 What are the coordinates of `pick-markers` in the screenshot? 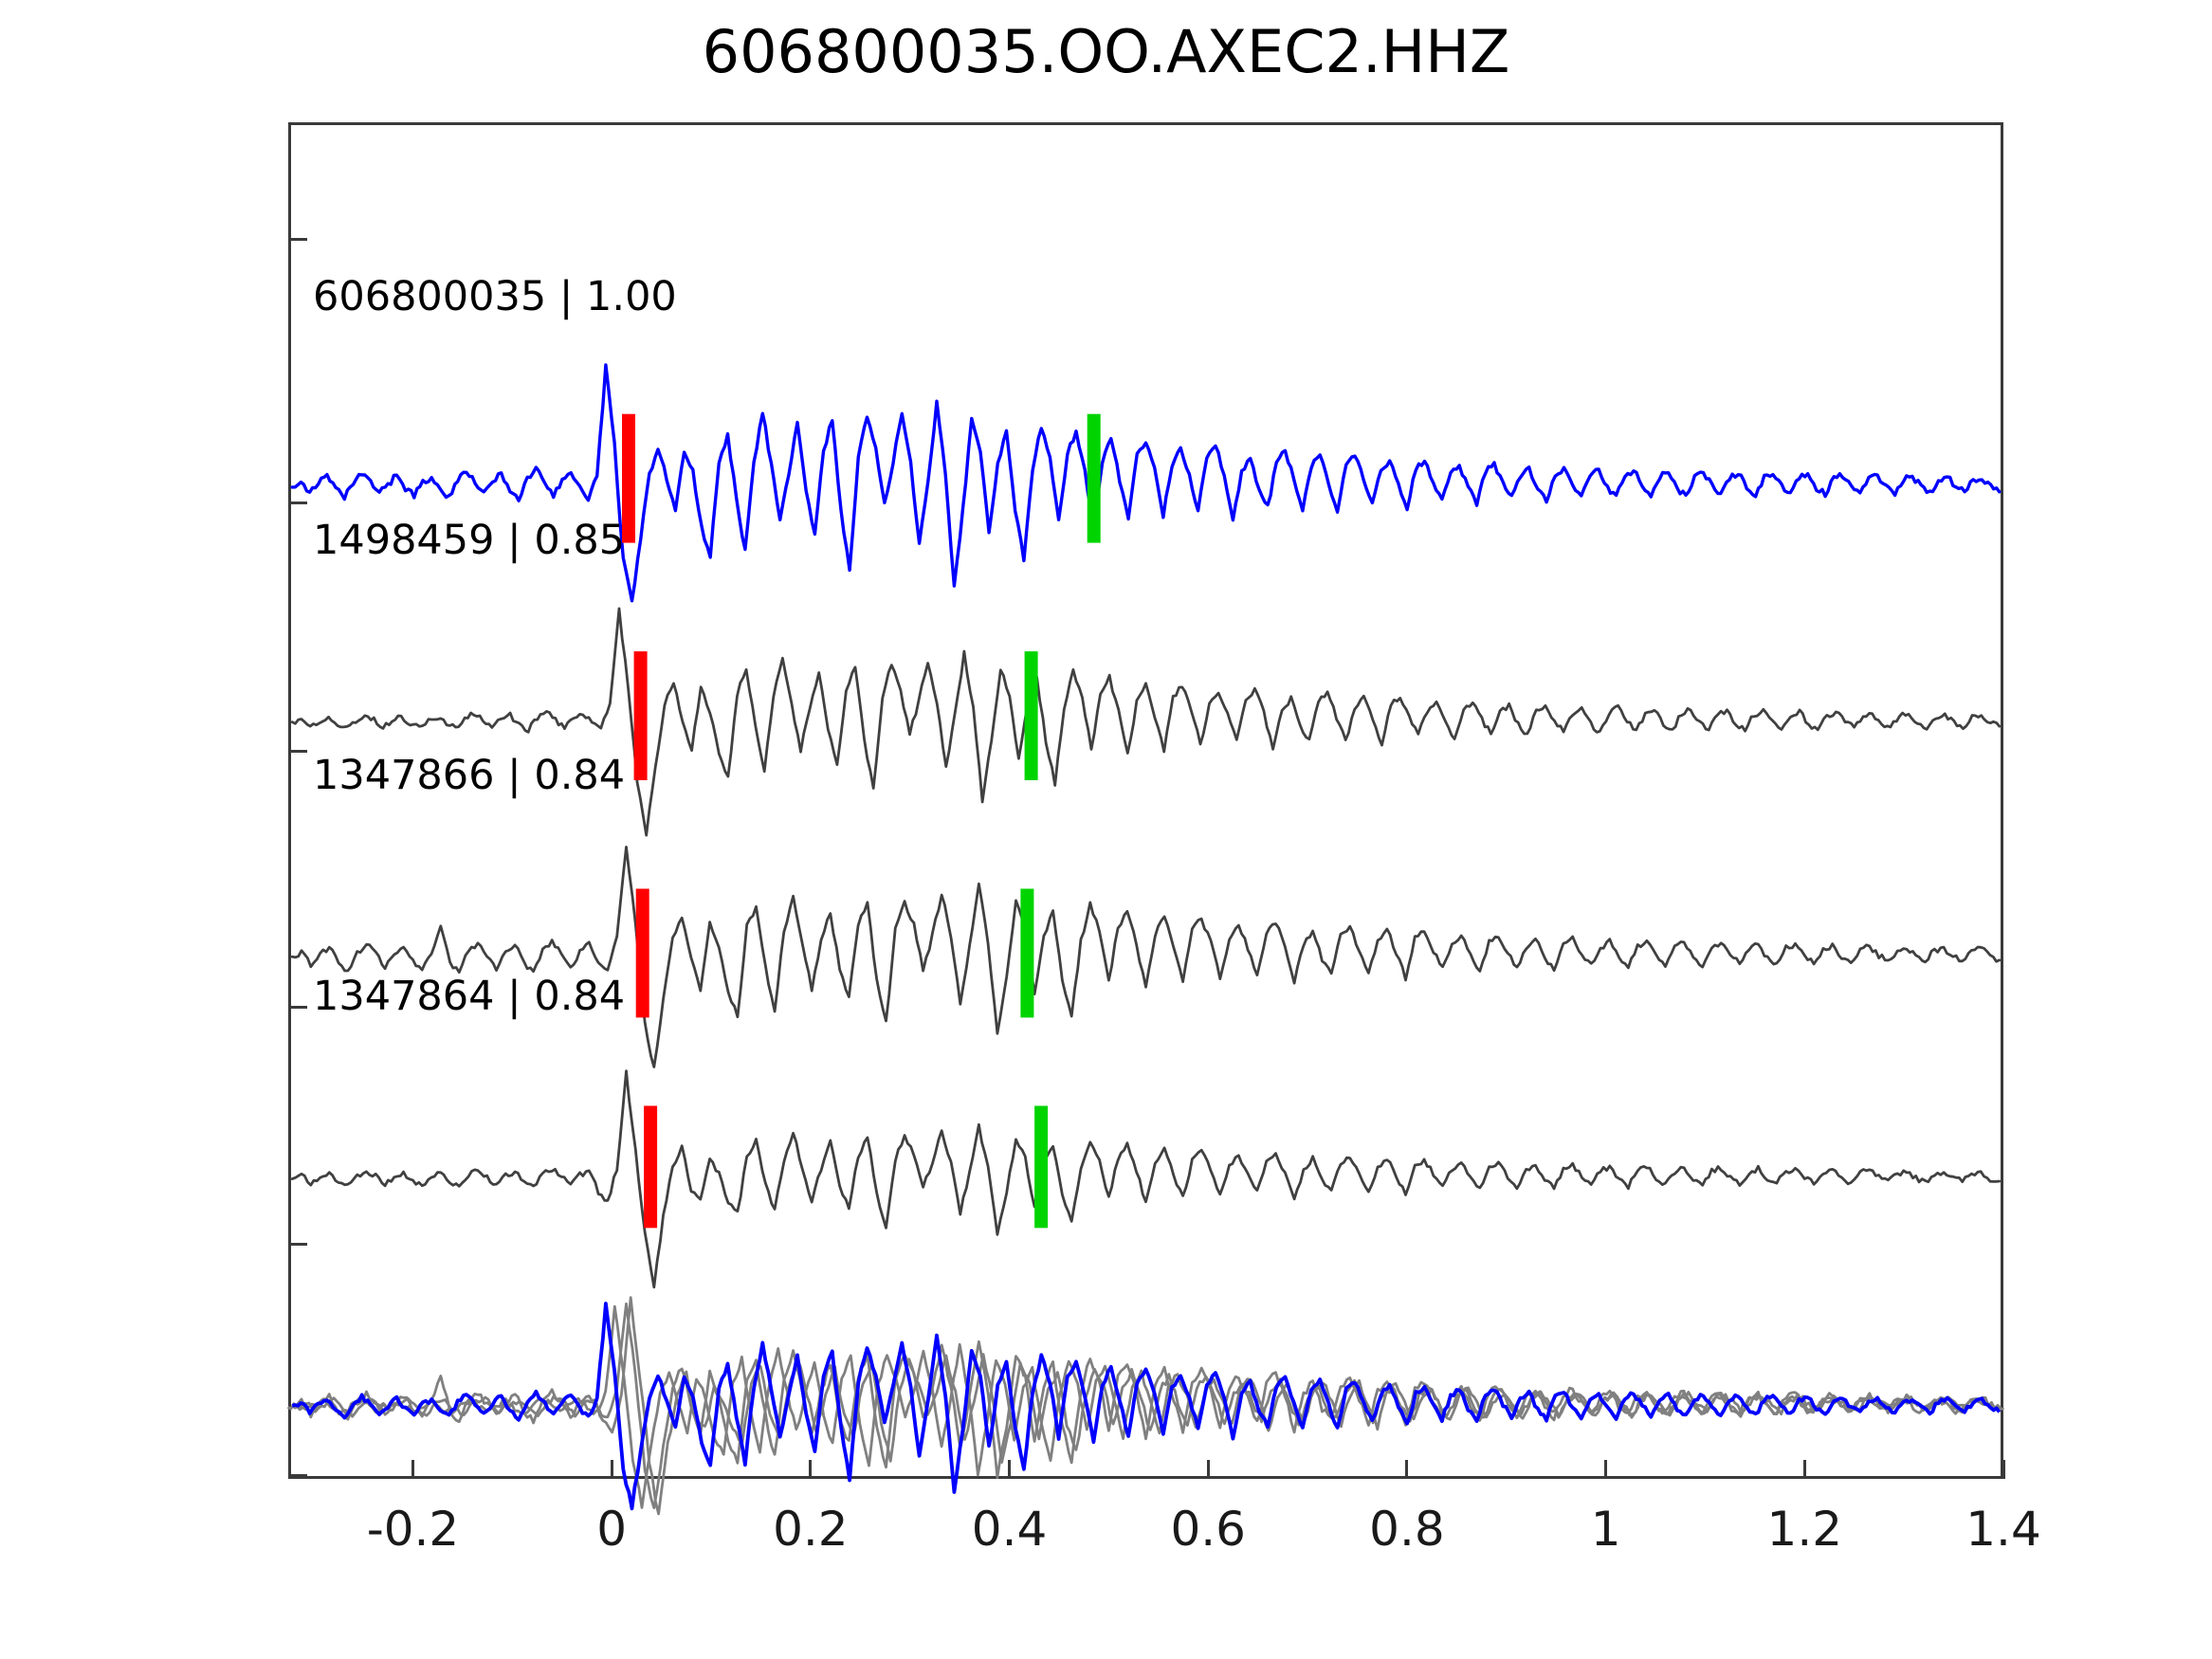 It's located at (861, 821).